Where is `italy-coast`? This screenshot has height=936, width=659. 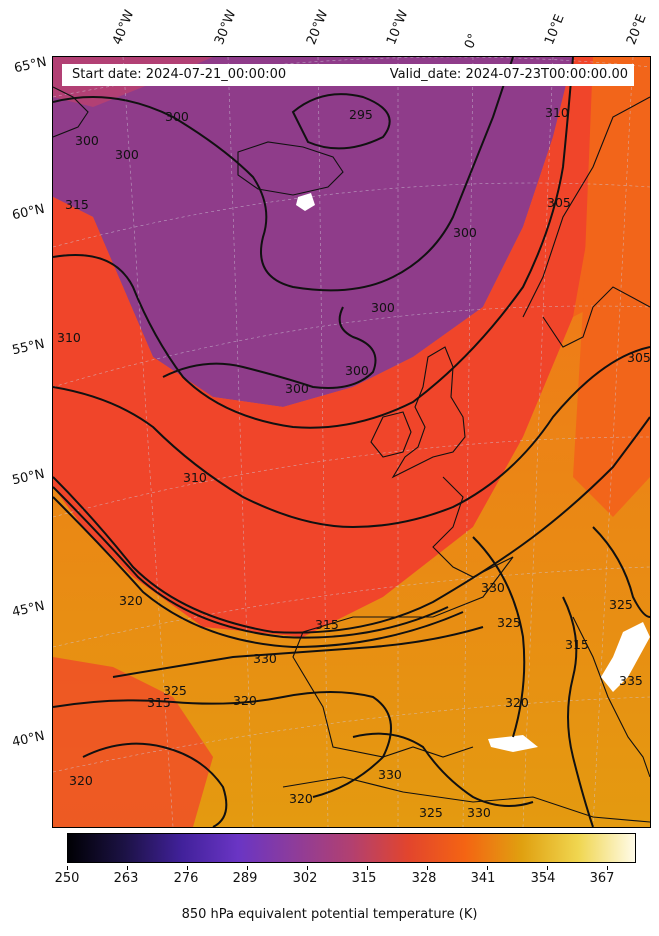 italy-coast is located at coordinates (611, 697).